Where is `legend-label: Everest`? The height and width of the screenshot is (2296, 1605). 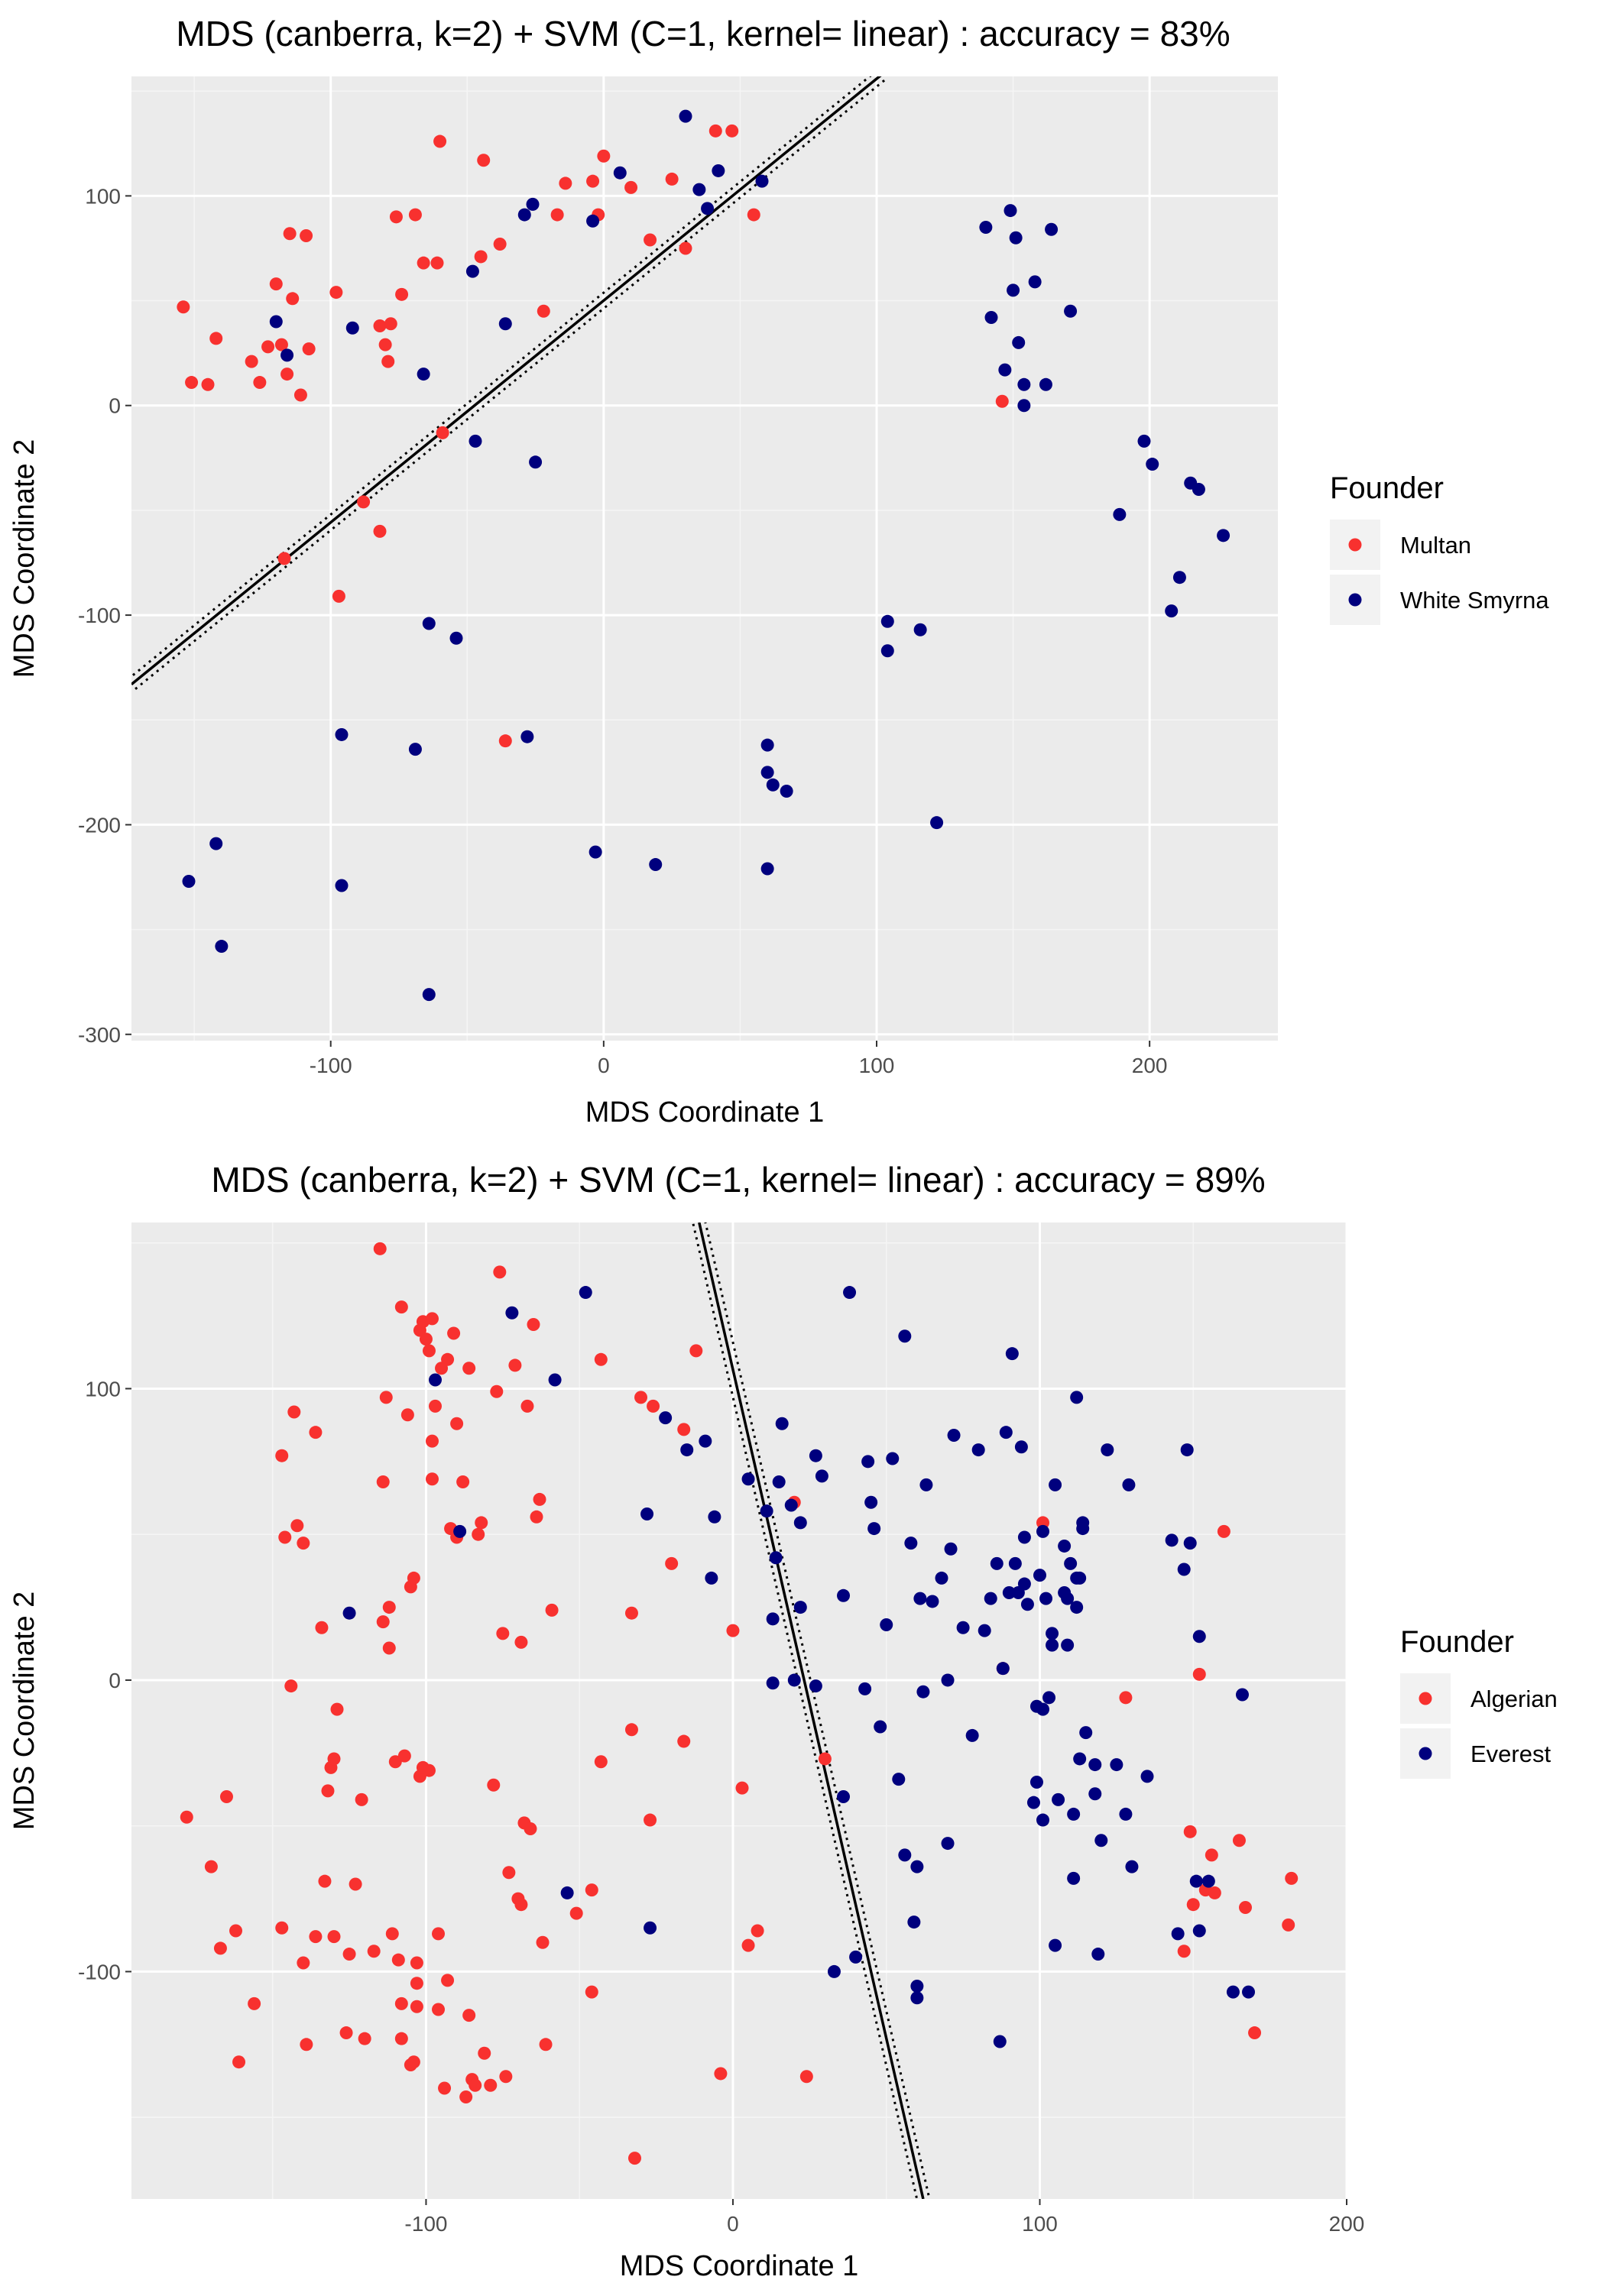
legend-label: Everest is located at coordinates (1510, 1754).